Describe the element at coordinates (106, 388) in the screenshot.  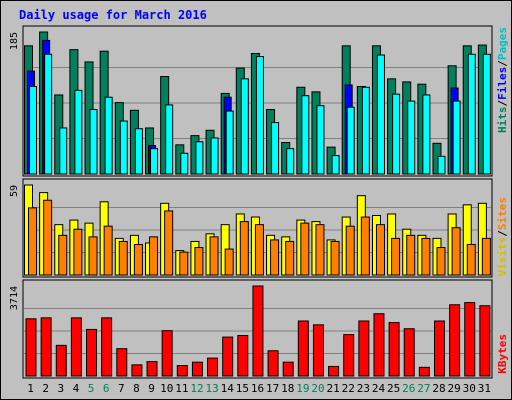
I see `x-tick-label: 6` at that location.